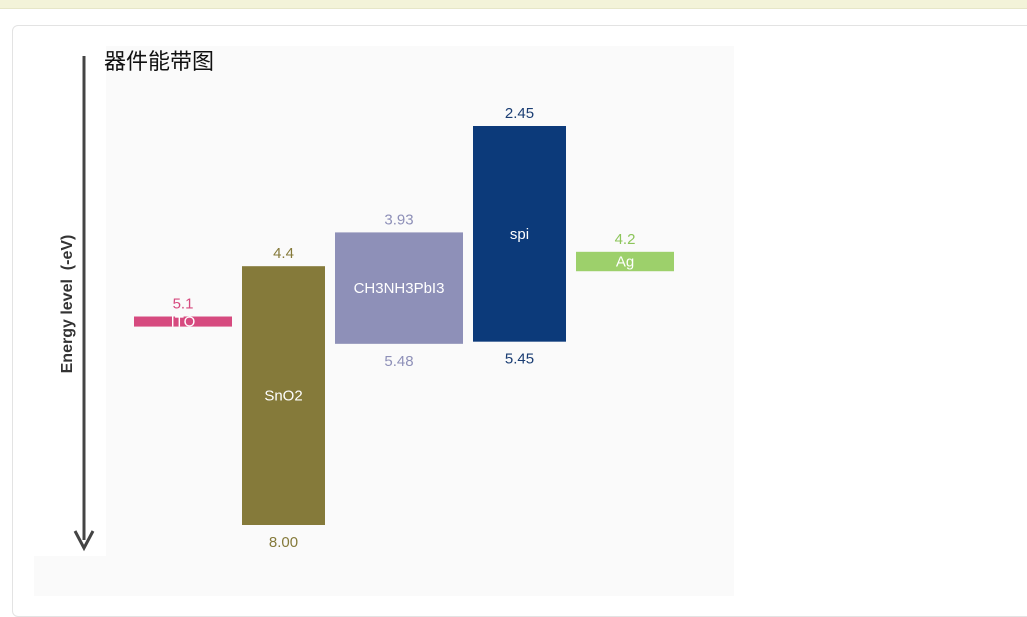 The height and width of the screenshot is (617, 1027). I want to click on bar-ito, so click(183, 321).